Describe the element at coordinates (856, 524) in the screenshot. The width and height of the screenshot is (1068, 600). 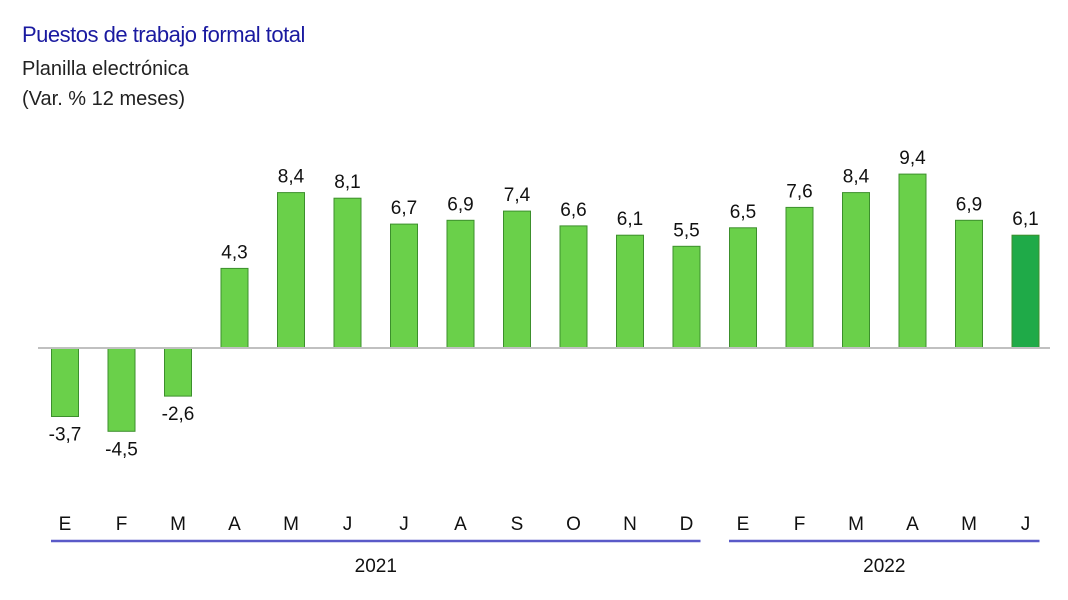
I see `month-label-14: M` at that location.